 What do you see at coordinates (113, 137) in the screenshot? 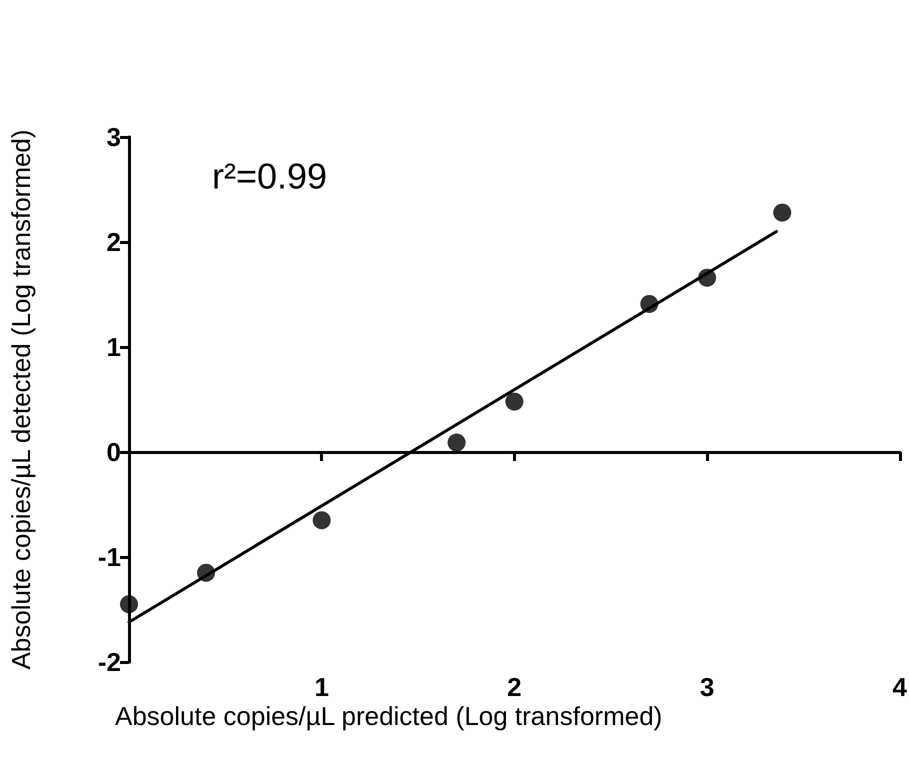
I see `y-tick-label: 3` at bounding box center [113, 137].